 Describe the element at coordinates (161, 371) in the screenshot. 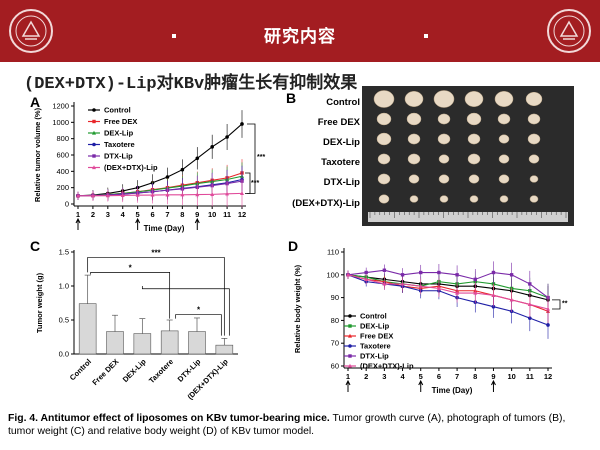

I see `x-tick-label: Taxotere` at that location.